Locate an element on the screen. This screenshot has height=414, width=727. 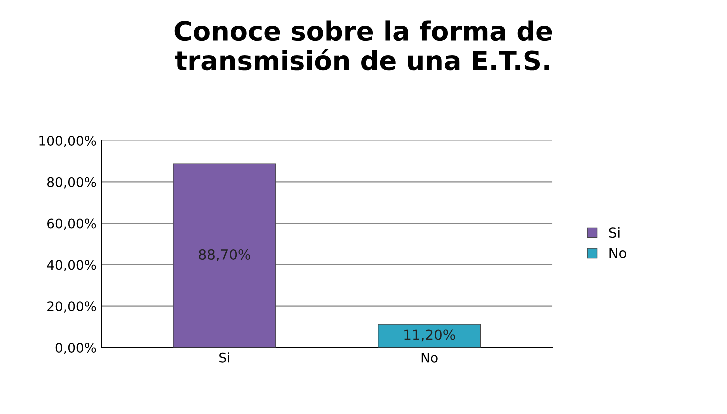
data-label: 88,70% is located at coordinates (224, 255).